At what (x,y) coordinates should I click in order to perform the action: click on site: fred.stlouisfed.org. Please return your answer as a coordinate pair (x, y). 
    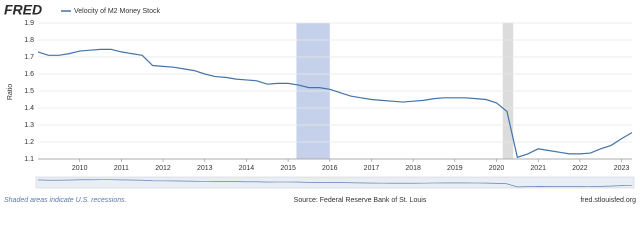
    Looking at the image, I should click on (608, 200).